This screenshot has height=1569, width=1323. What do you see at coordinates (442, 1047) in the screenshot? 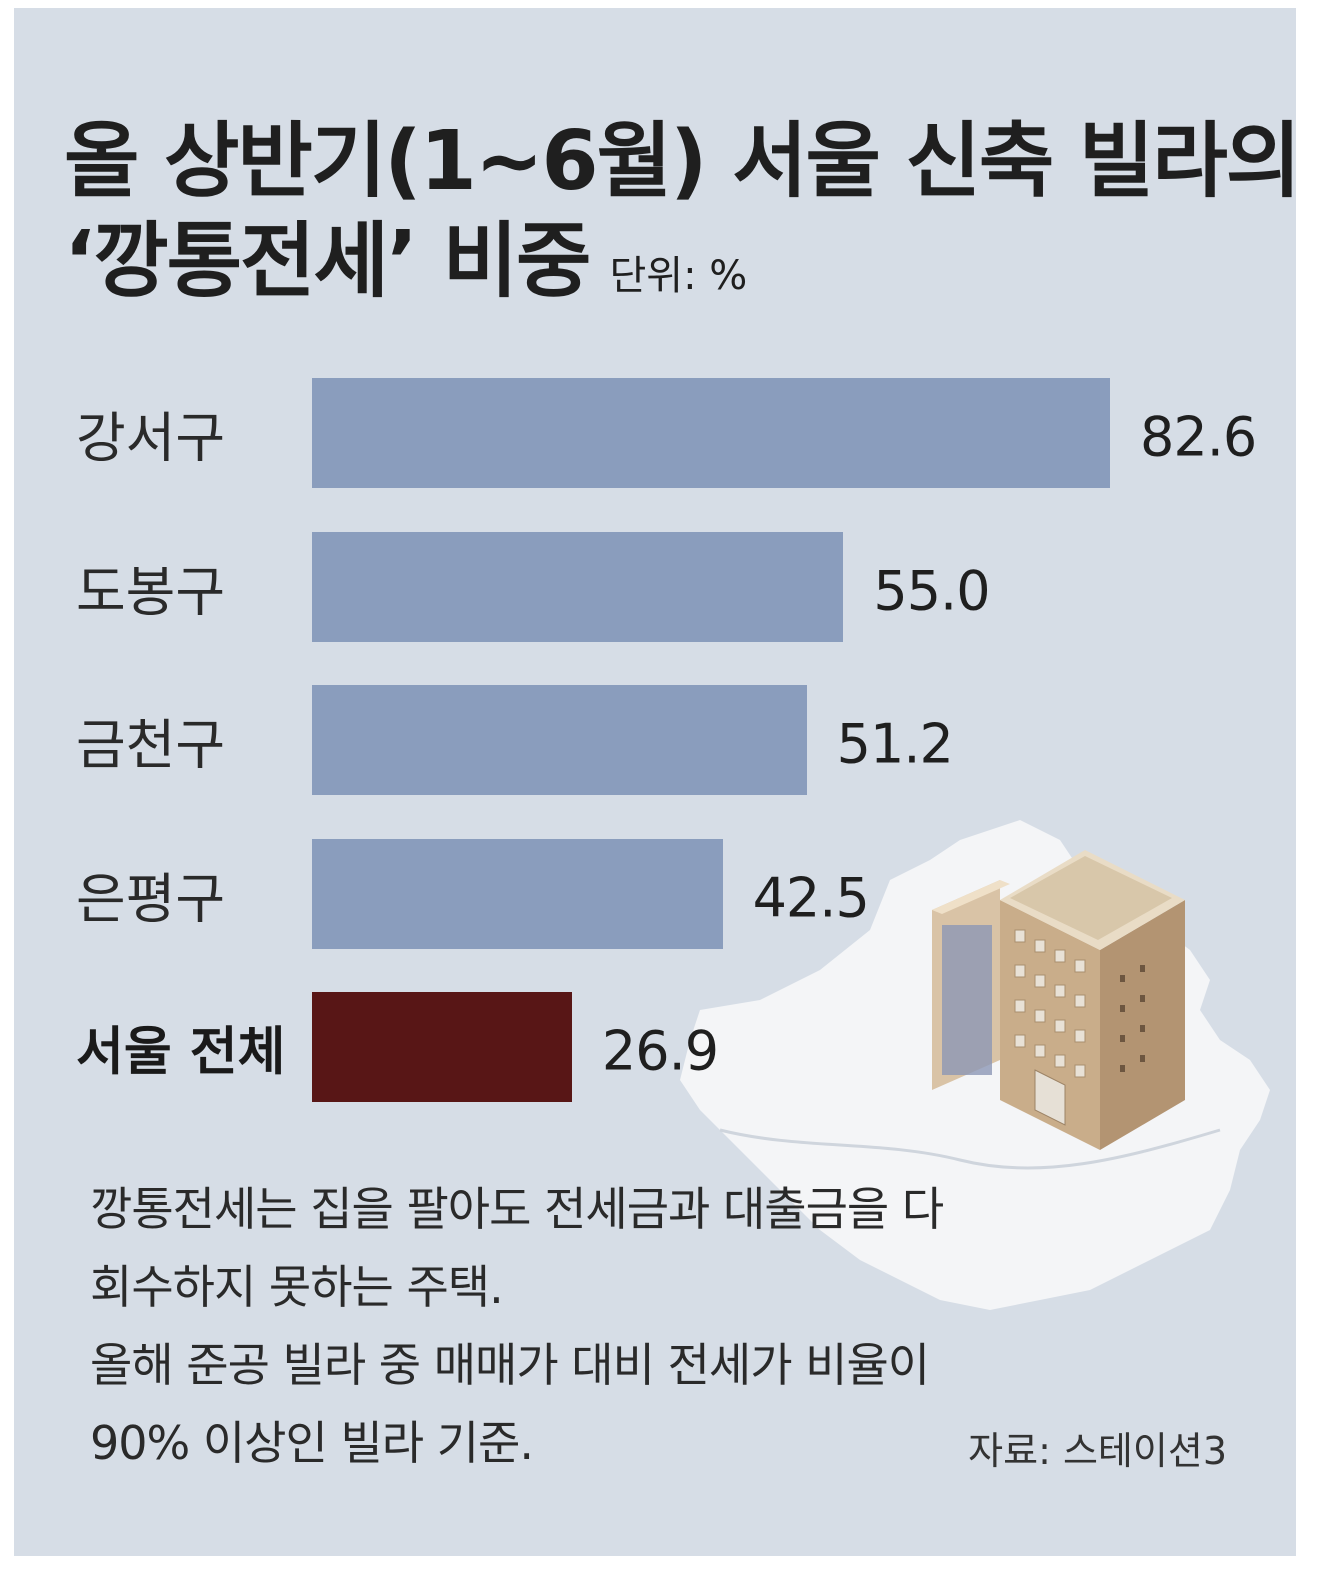
I see `bar-highlight` at bounding box center [442, 1047].